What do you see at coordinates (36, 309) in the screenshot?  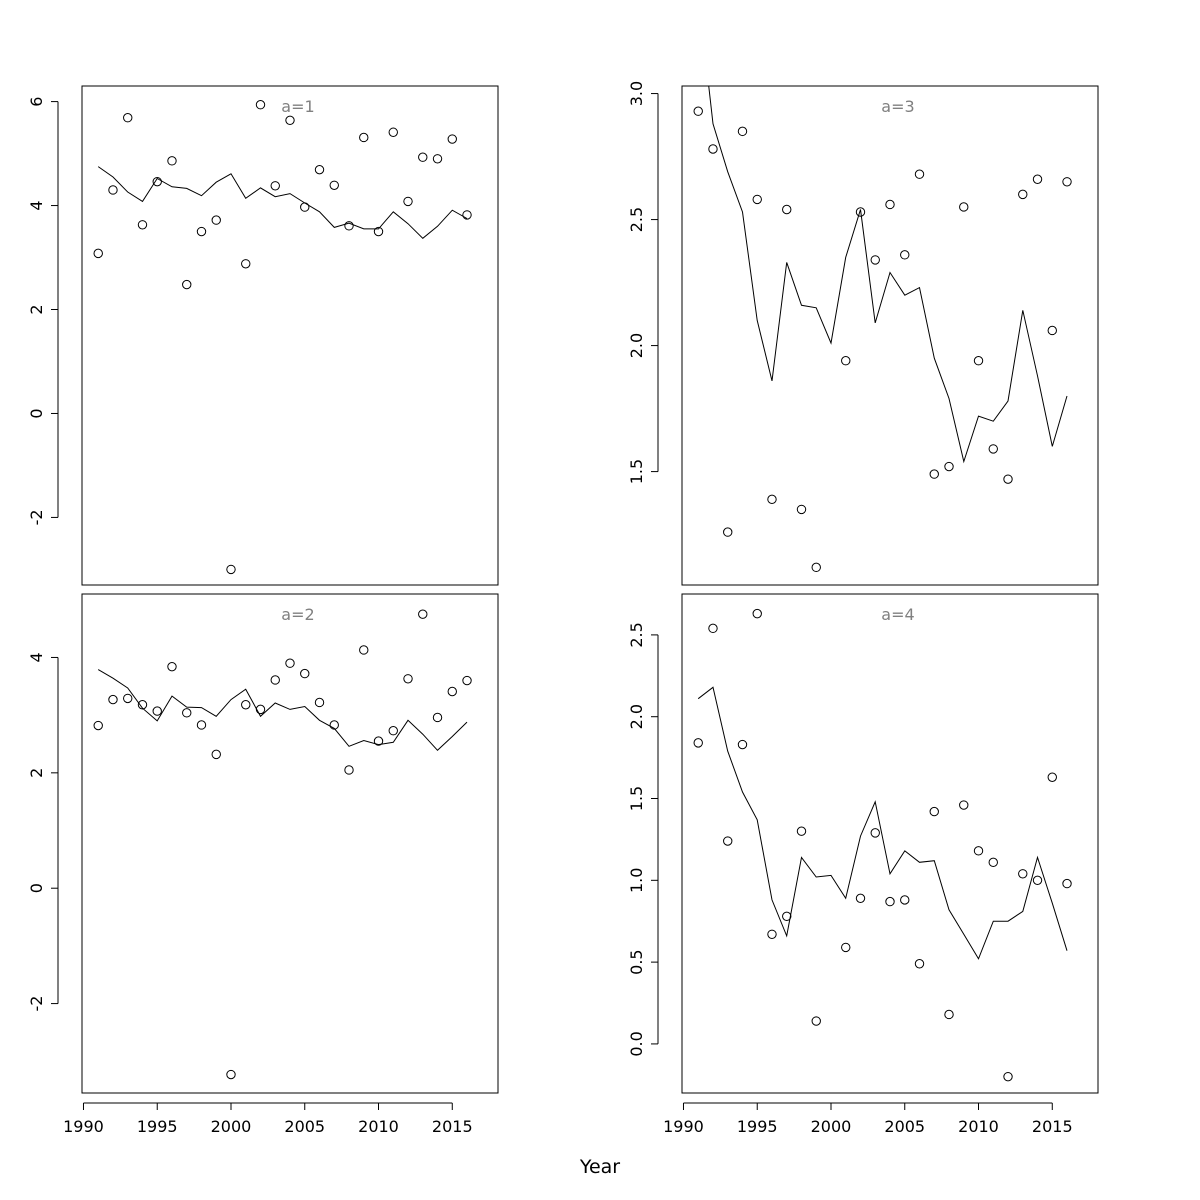 I see `y-tick-label: 2` at bounding box center [36, 309].